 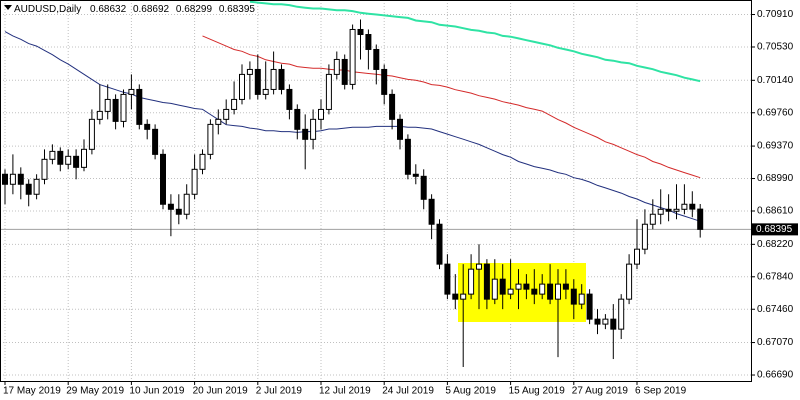 What do you see at coordinates (522, 292) in the screenshot?
I see `highlight-zone` at bounding box center [522, 292].